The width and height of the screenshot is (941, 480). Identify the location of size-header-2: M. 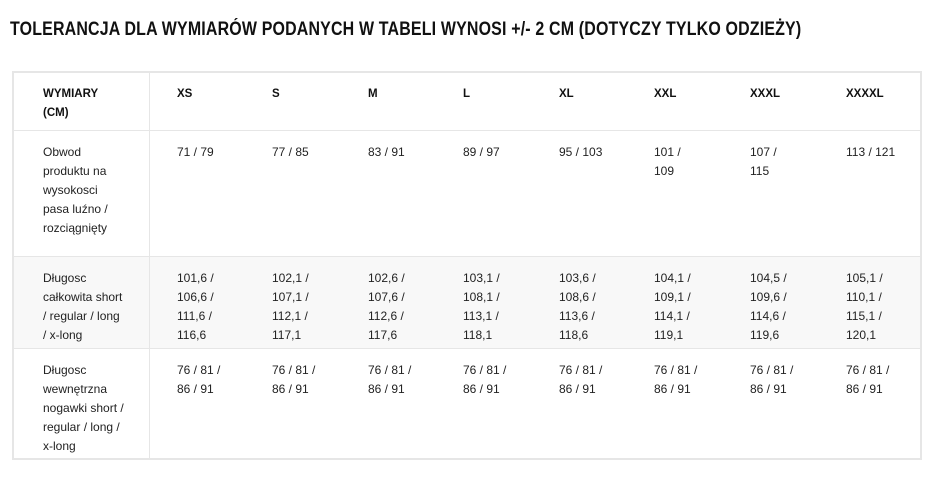
(373, 94).